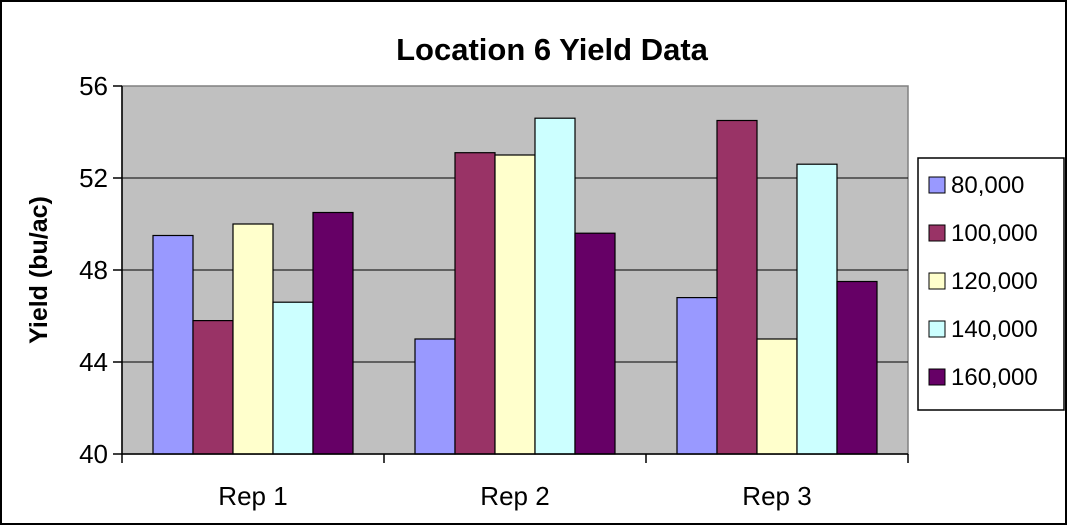 The width and height of the screenshot is (1067, 525). Describe the element at coordinates (994, 329) in the screenshot. I see `legend-label: 140,000` at that location.